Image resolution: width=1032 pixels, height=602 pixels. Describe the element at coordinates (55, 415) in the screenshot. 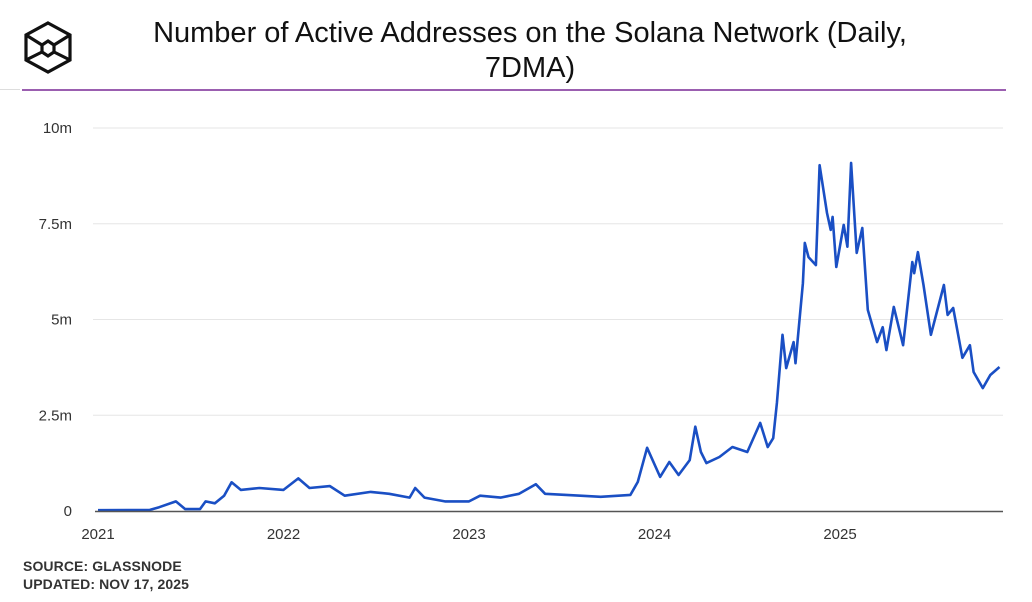

I see `y-tick-label: 2.5m` at that location.